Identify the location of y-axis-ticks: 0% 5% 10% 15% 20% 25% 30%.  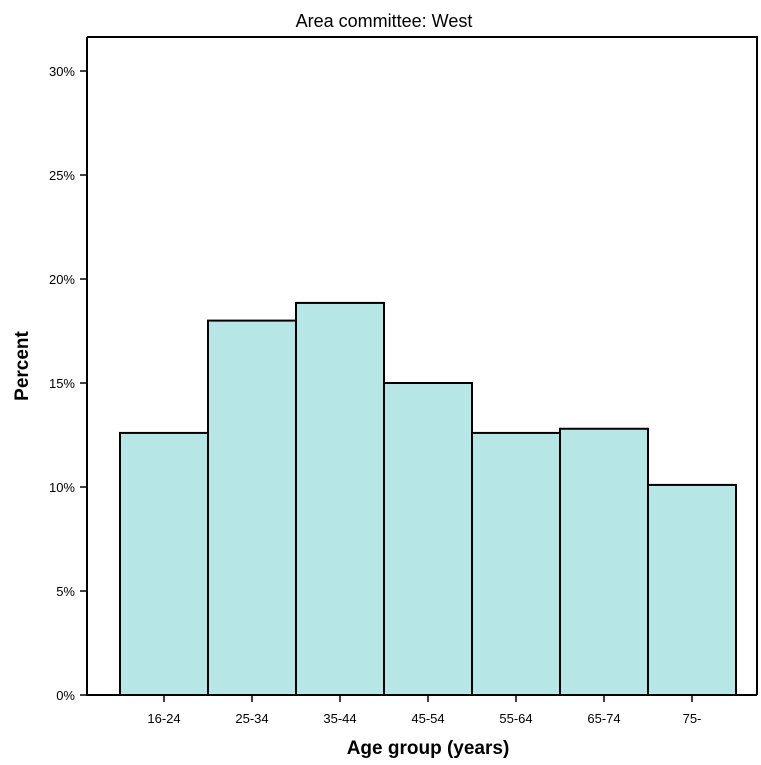
(68, 383).